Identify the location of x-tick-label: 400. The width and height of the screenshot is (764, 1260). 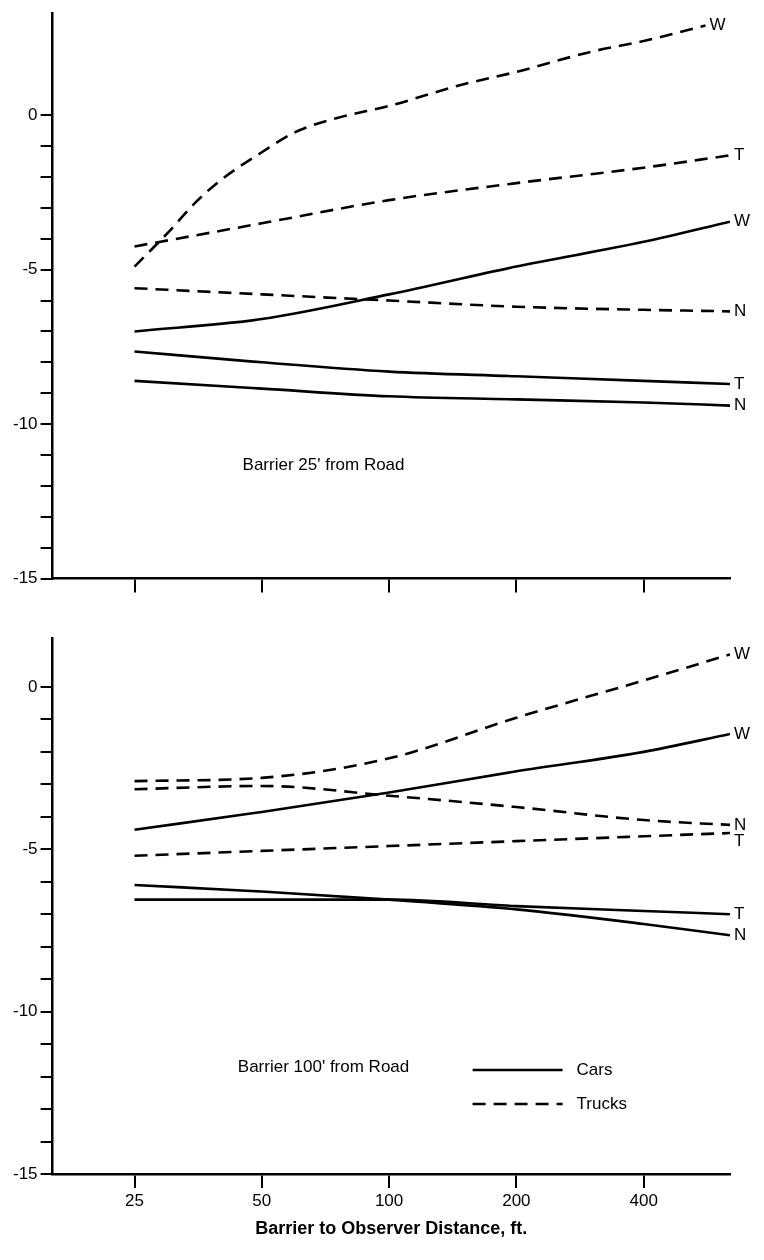
(643, 1200).